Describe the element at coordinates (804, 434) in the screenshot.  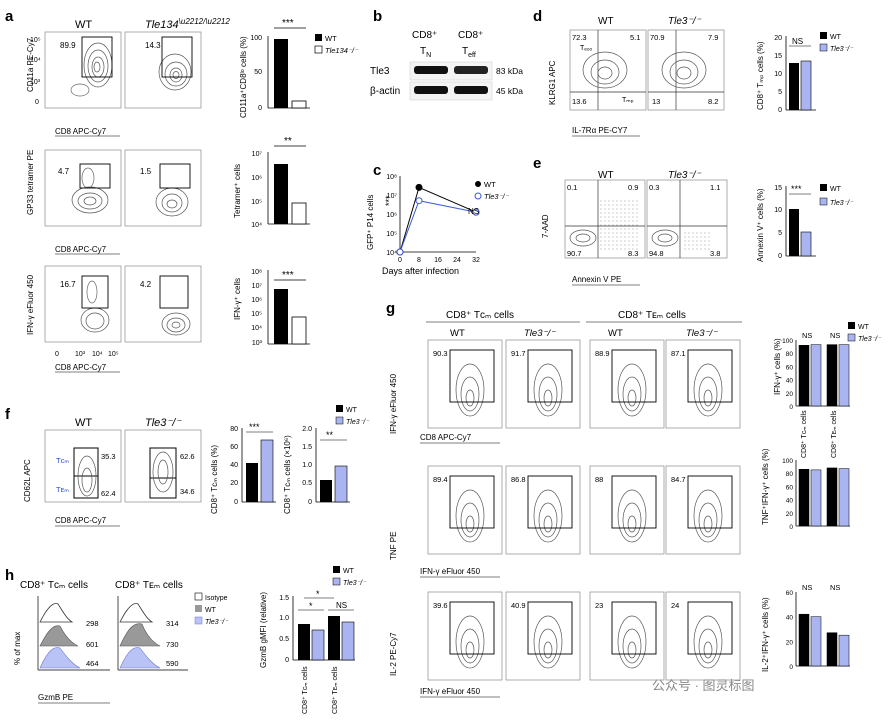
I see `g-bar-x1: CD8⁺ Tᴄₘ cells` at that location.